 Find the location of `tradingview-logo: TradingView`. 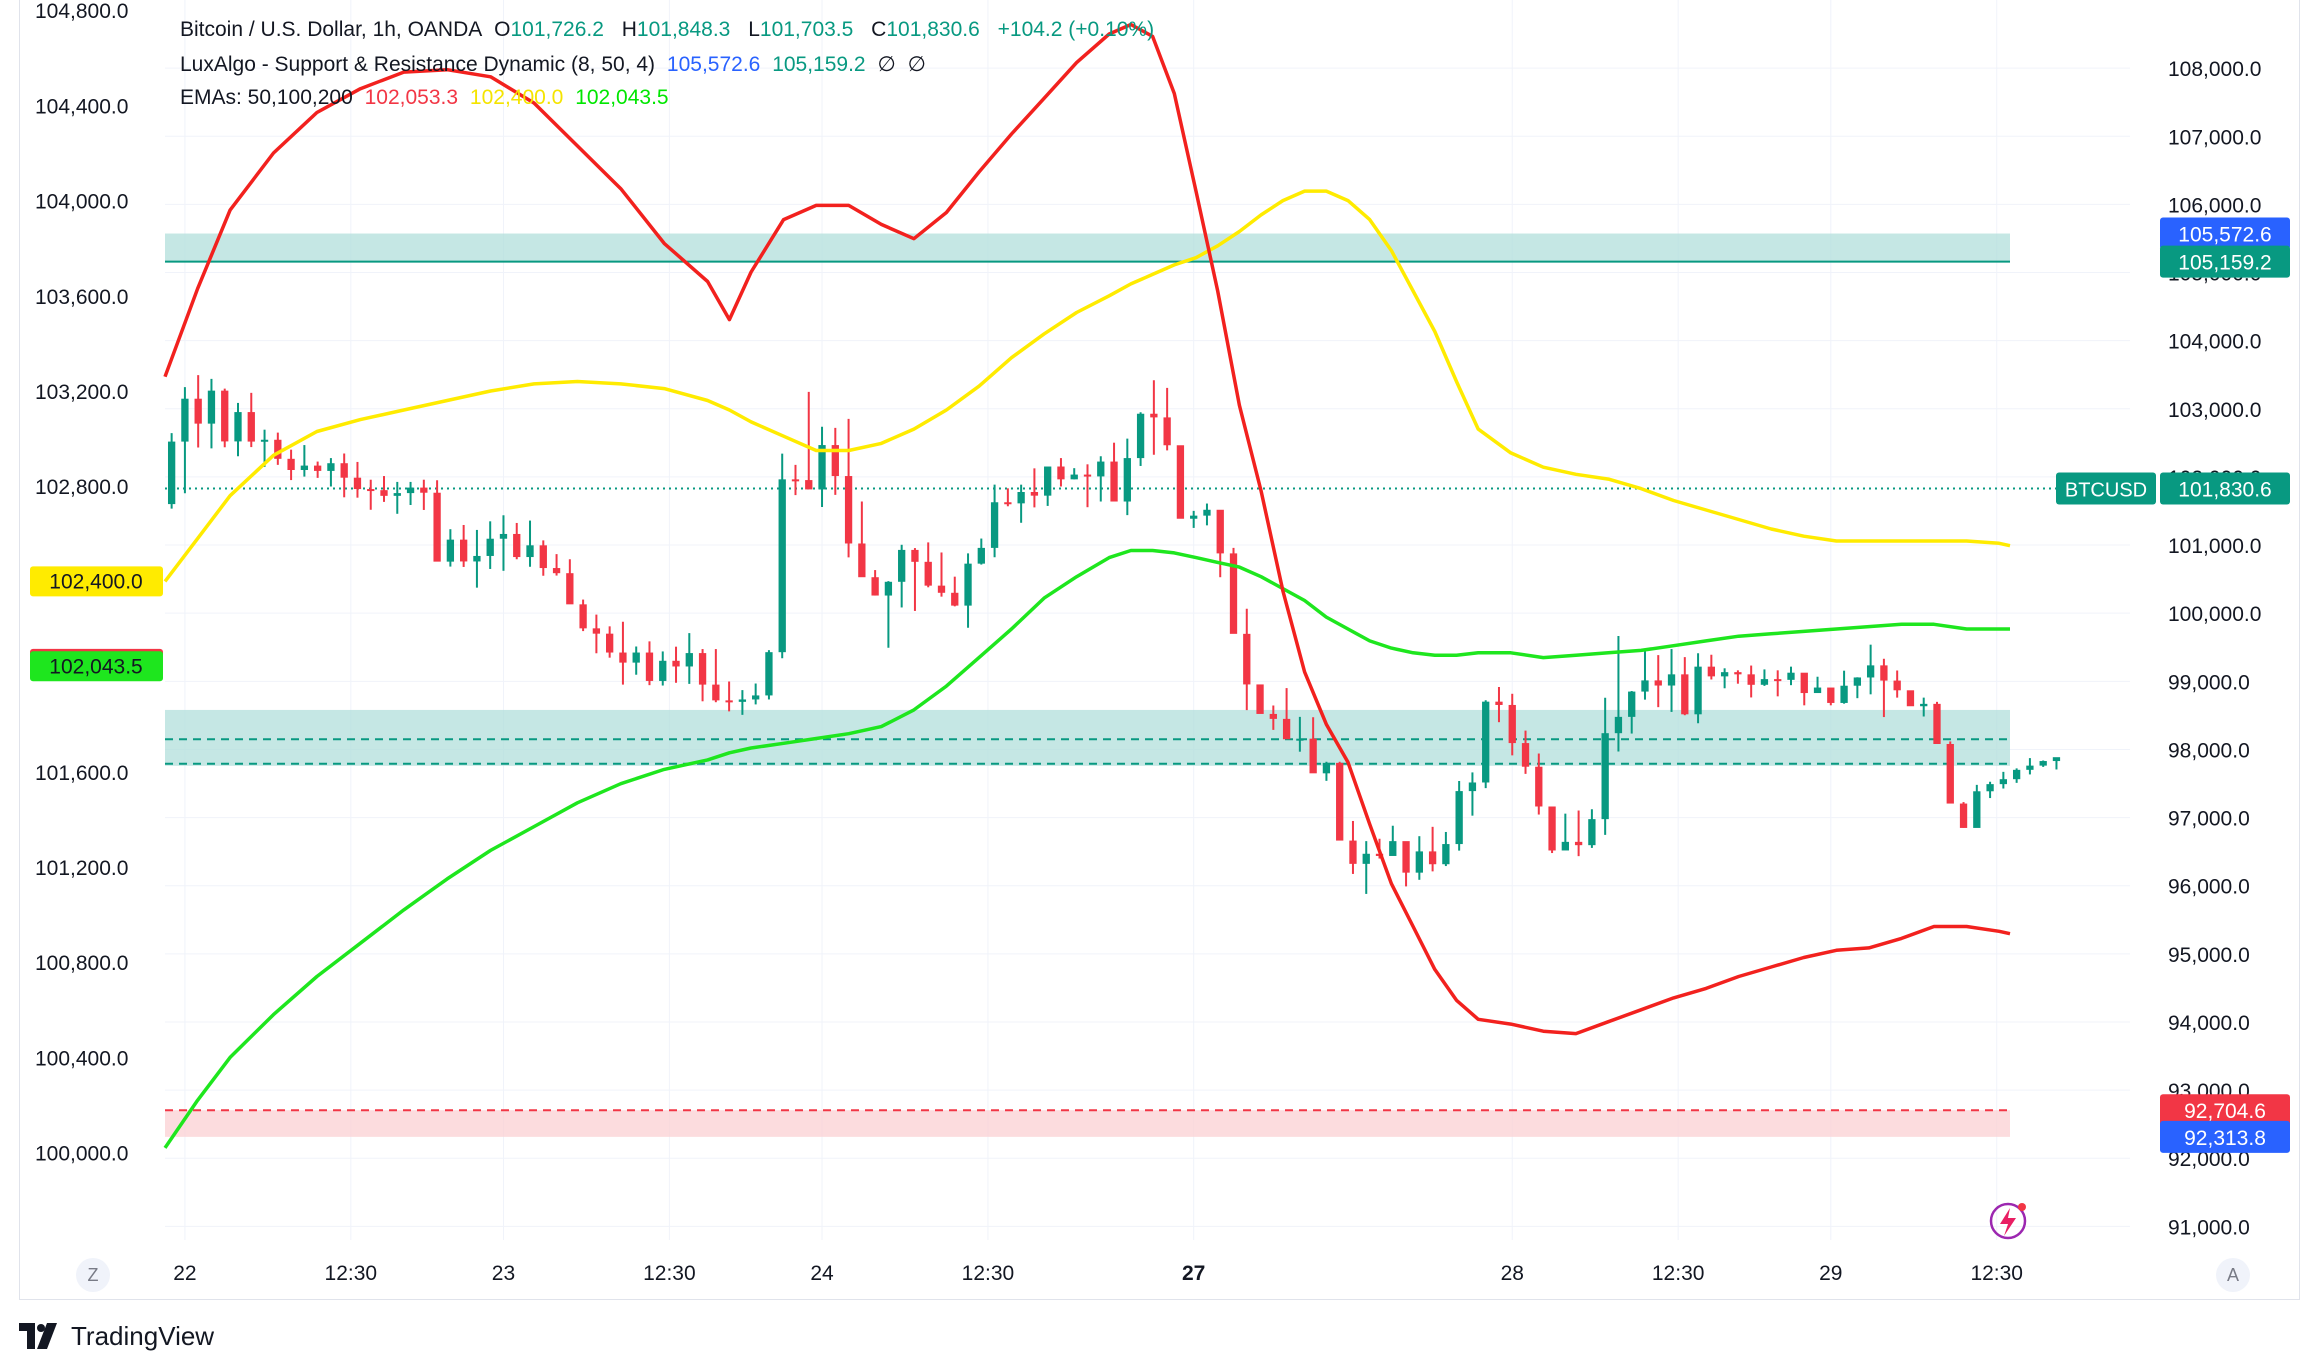

tradingview-logo: TradingView is located at coordinates (116, 1336).